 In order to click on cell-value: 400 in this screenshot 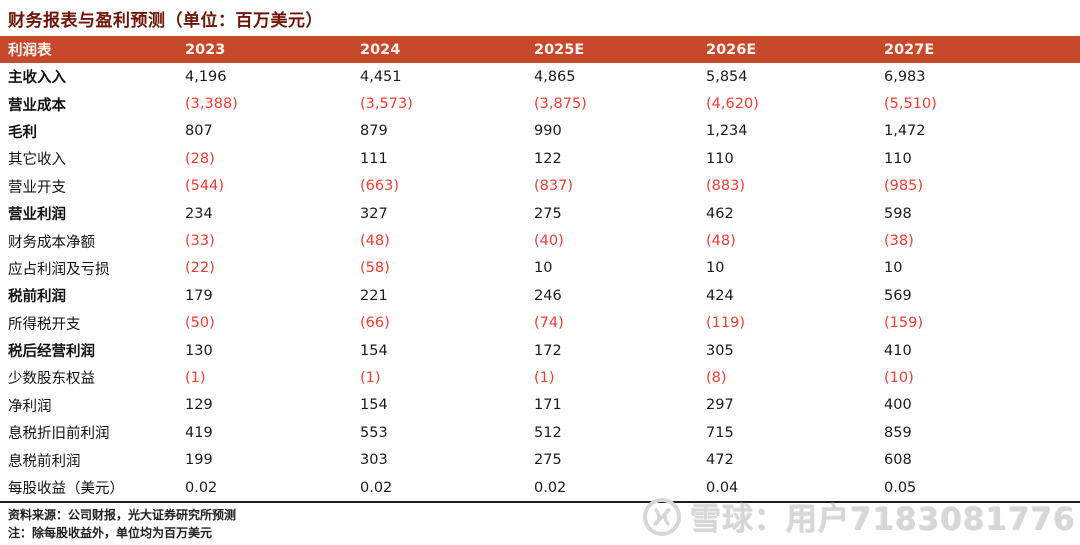, I will do `click(898, 405)`.